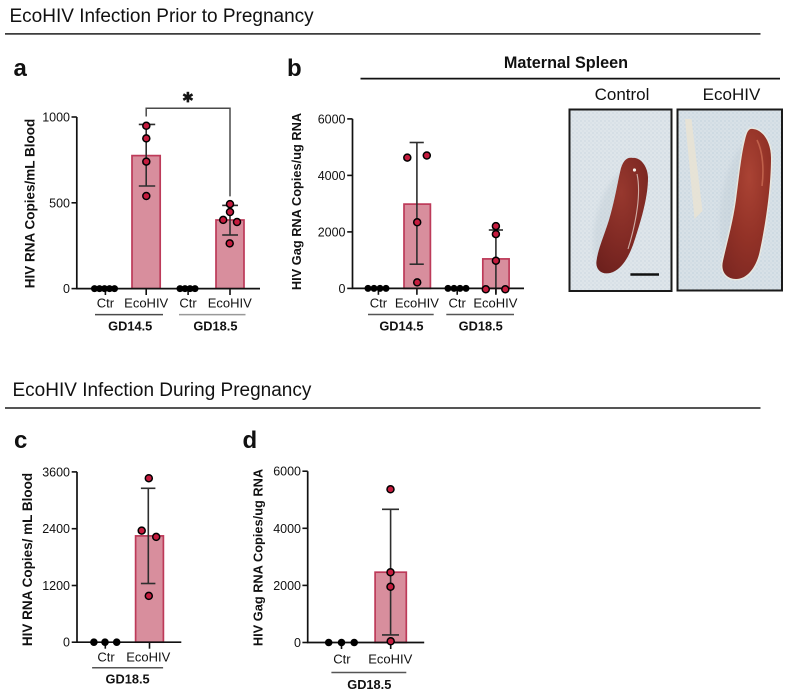  I want to click on svg-text: HIV RNA Copies/ mL Blood, so click(27, 559).